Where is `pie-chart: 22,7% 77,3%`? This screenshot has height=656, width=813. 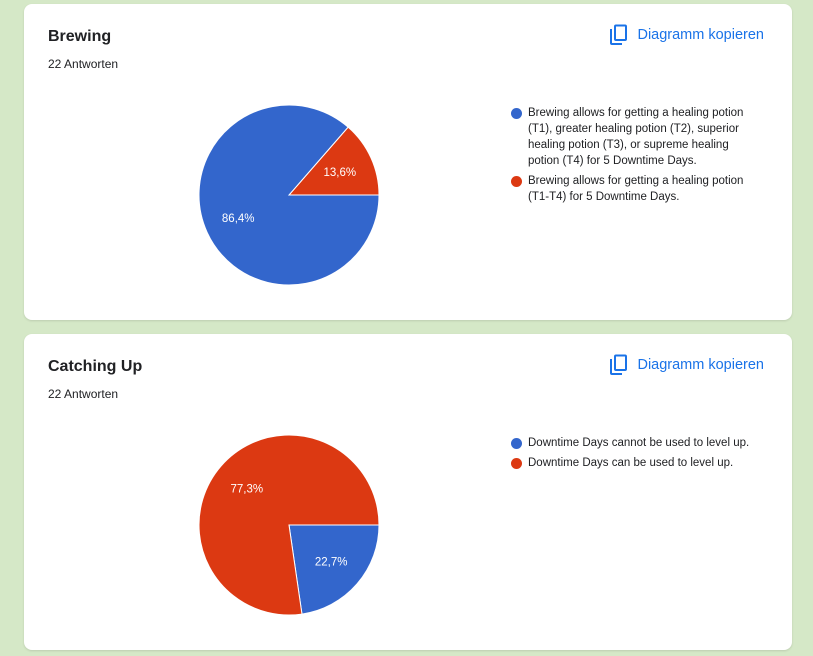
pie-chart: 22,7% 77,3% is located at coordinates (289, 525).